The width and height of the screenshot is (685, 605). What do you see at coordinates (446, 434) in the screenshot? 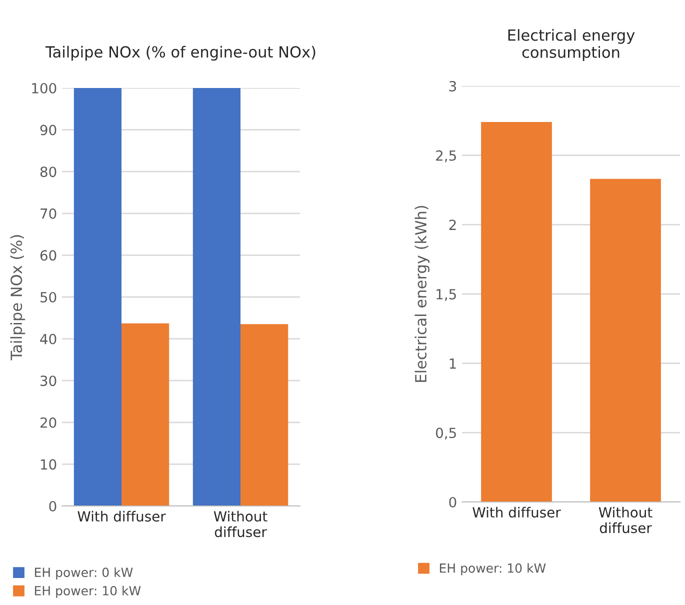
I see `y-tick-label: 0,5` at bounding box center [446, 434].